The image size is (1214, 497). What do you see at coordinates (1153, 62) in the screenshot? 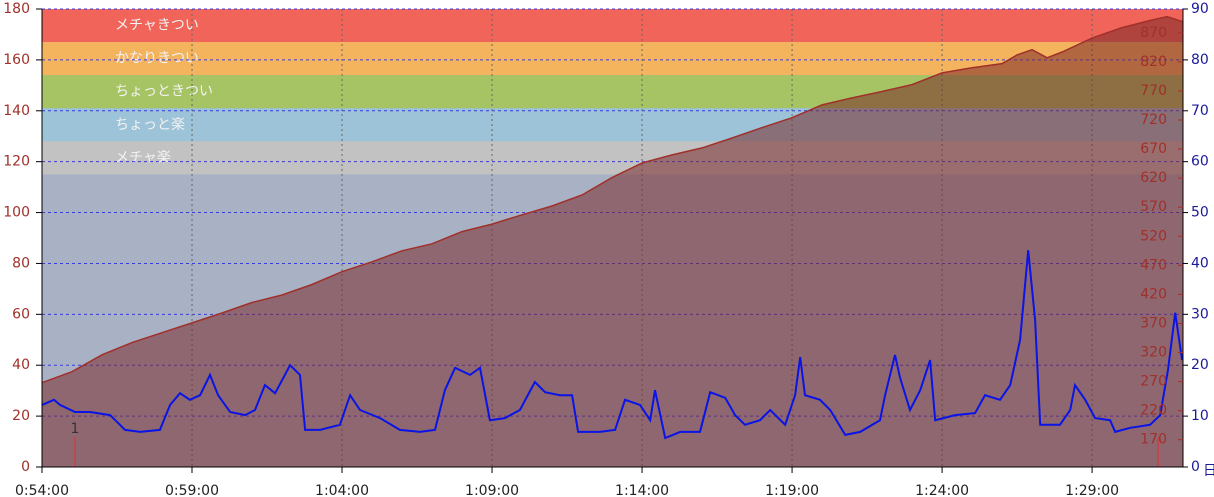
I see `y3-tick-label: 820` at bounding box center [1153, 62].